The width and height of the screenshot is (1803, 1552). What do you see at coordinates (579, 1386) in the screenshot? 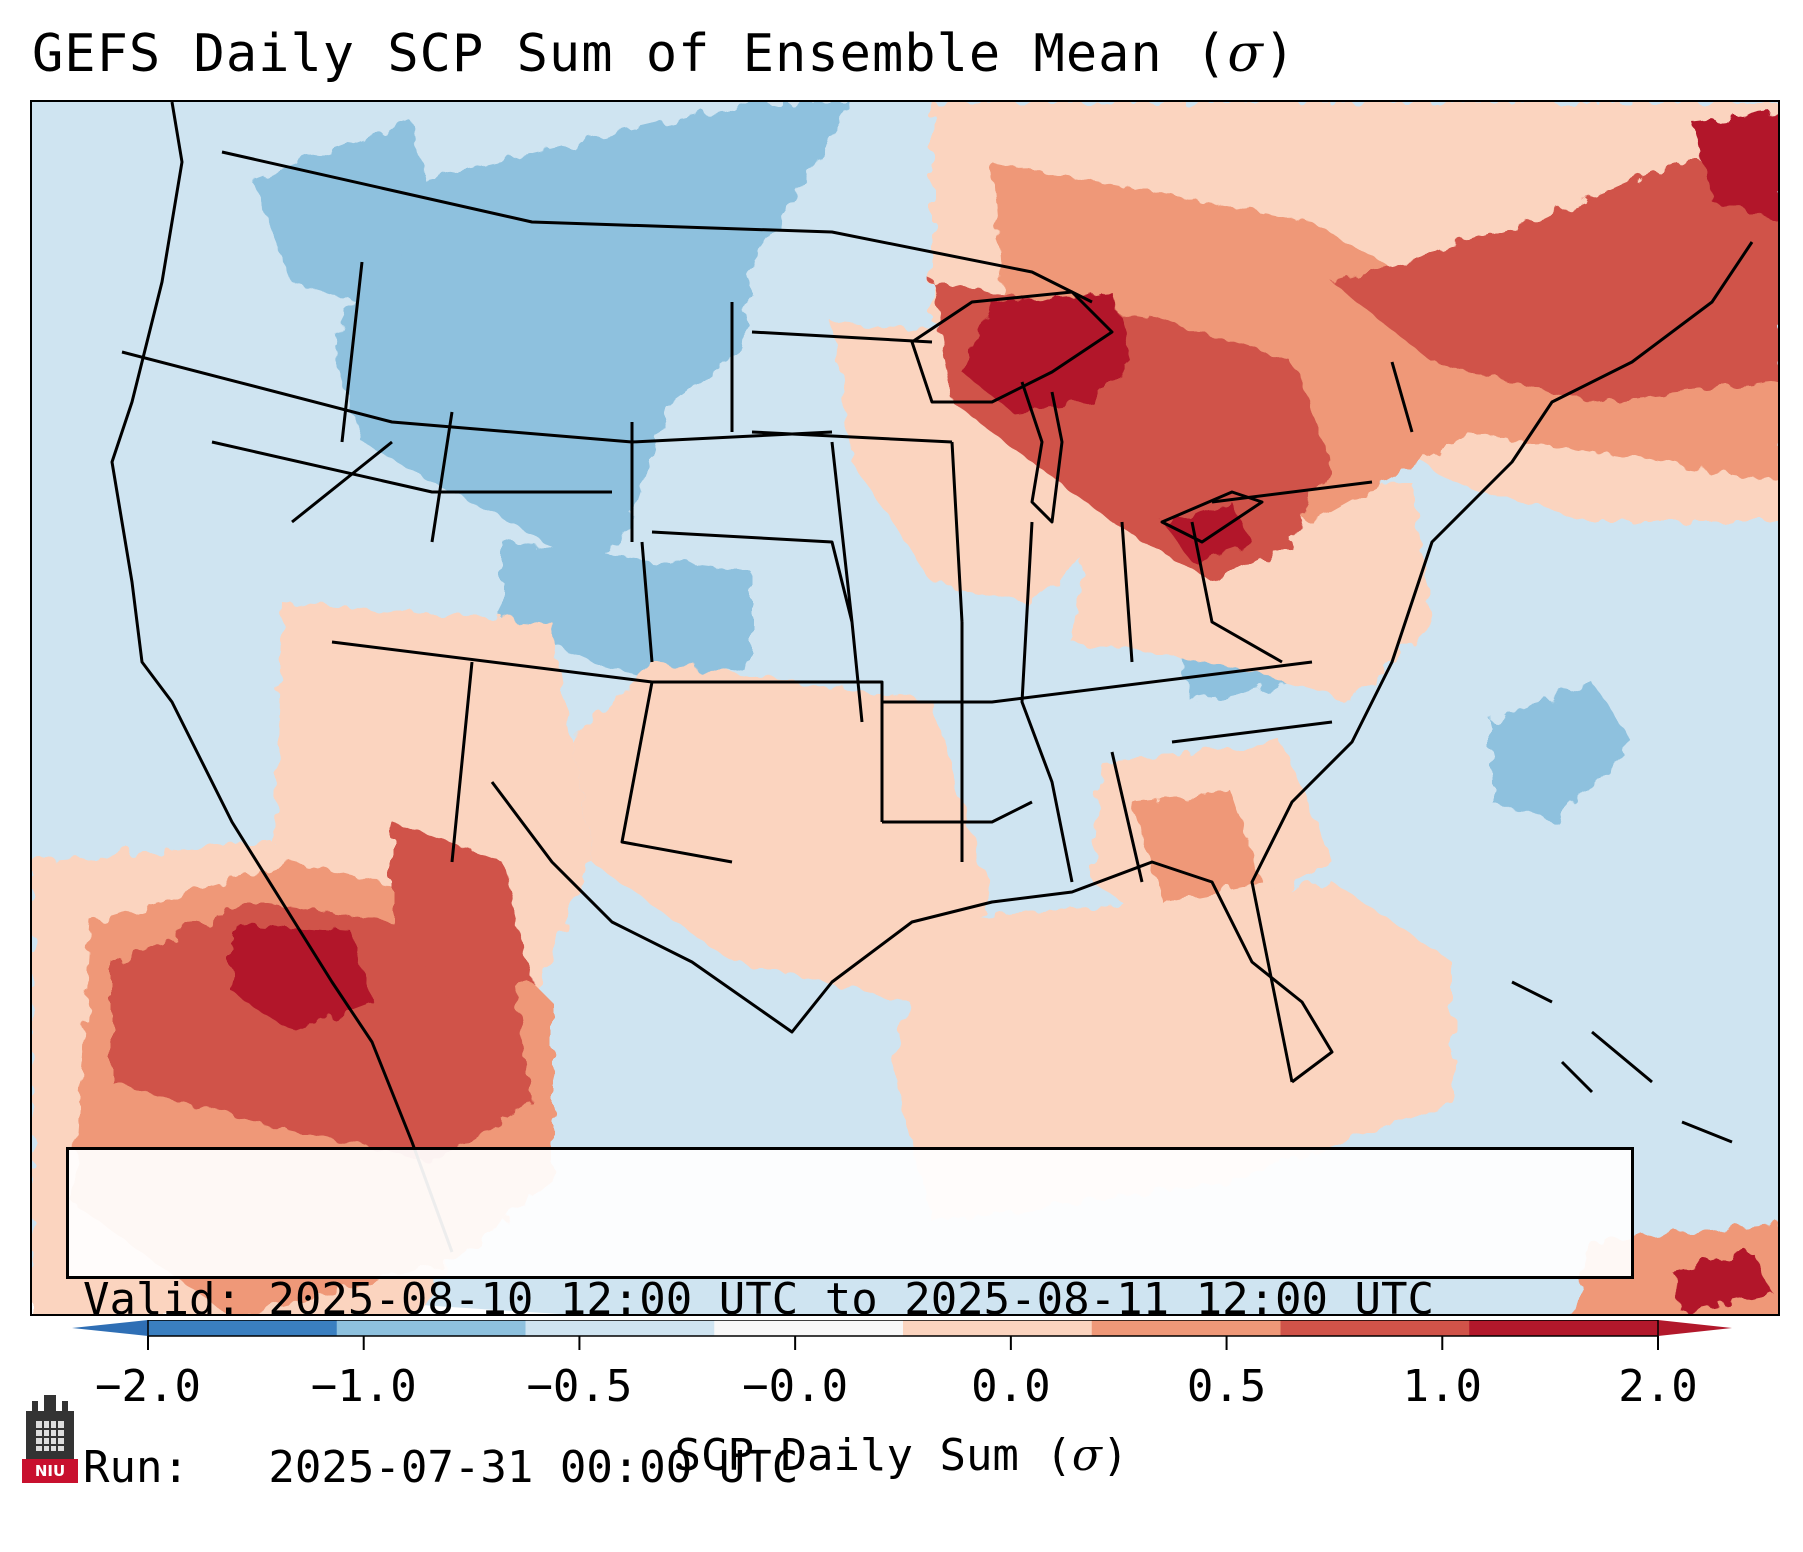
I see `colorbar-tick-label: −0.5` at bounding box center [579, 1386].